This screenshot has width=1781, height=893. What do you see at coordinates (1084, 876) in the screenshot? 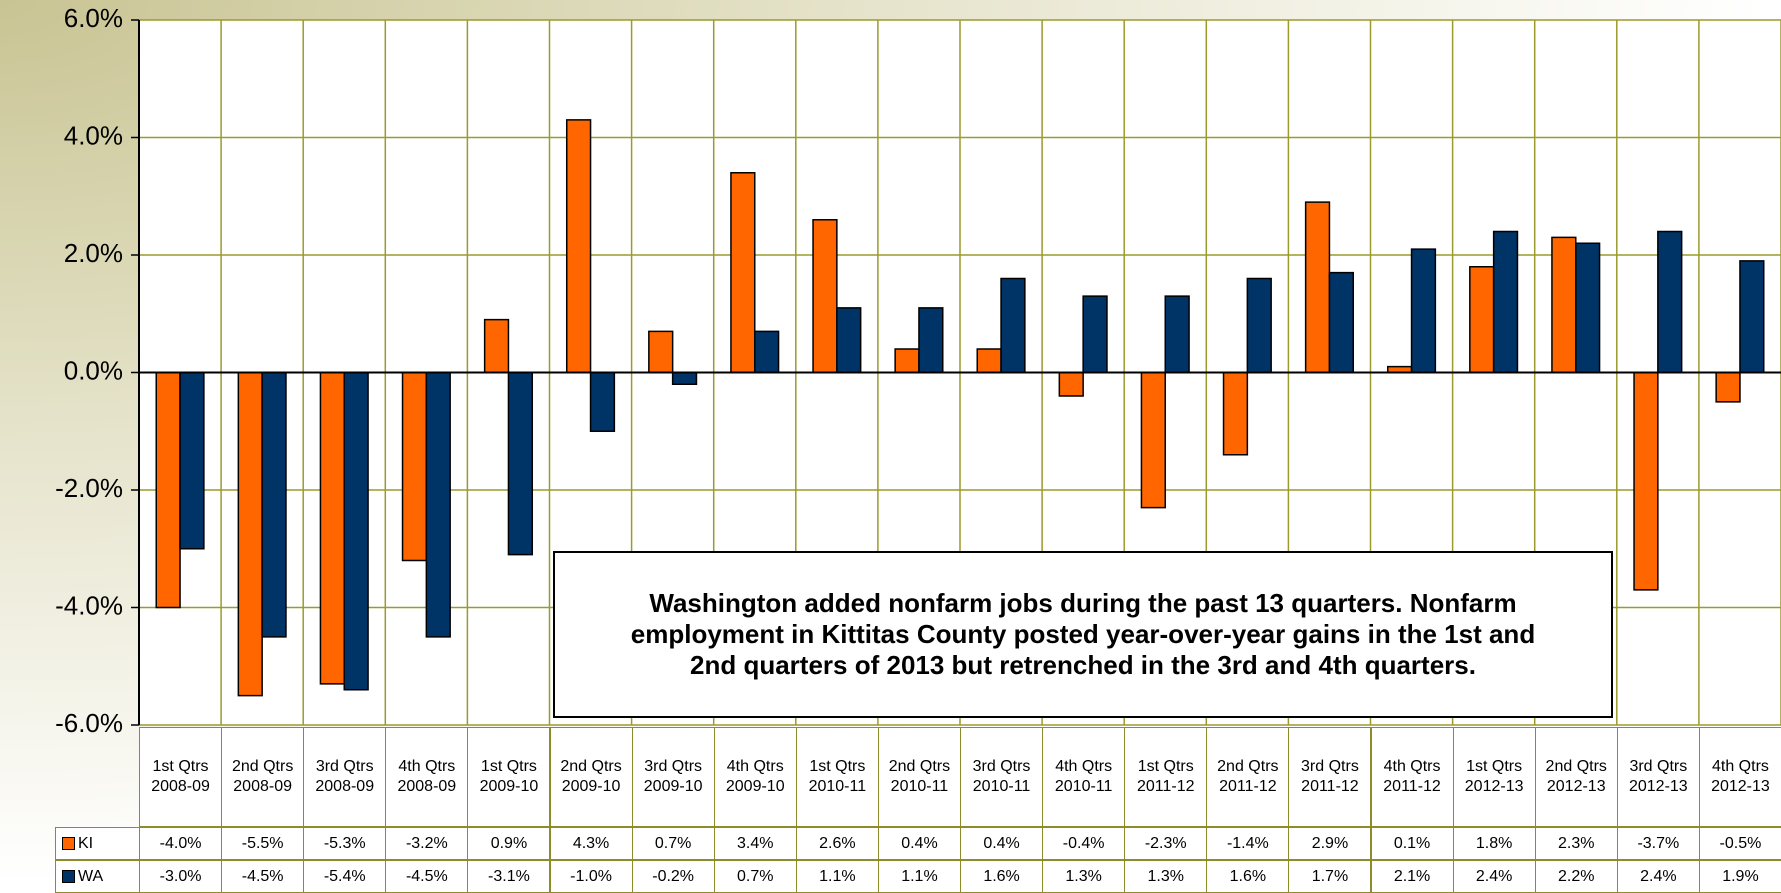
I see `data-label: 1.3%` at bounding box center [1084, 876].